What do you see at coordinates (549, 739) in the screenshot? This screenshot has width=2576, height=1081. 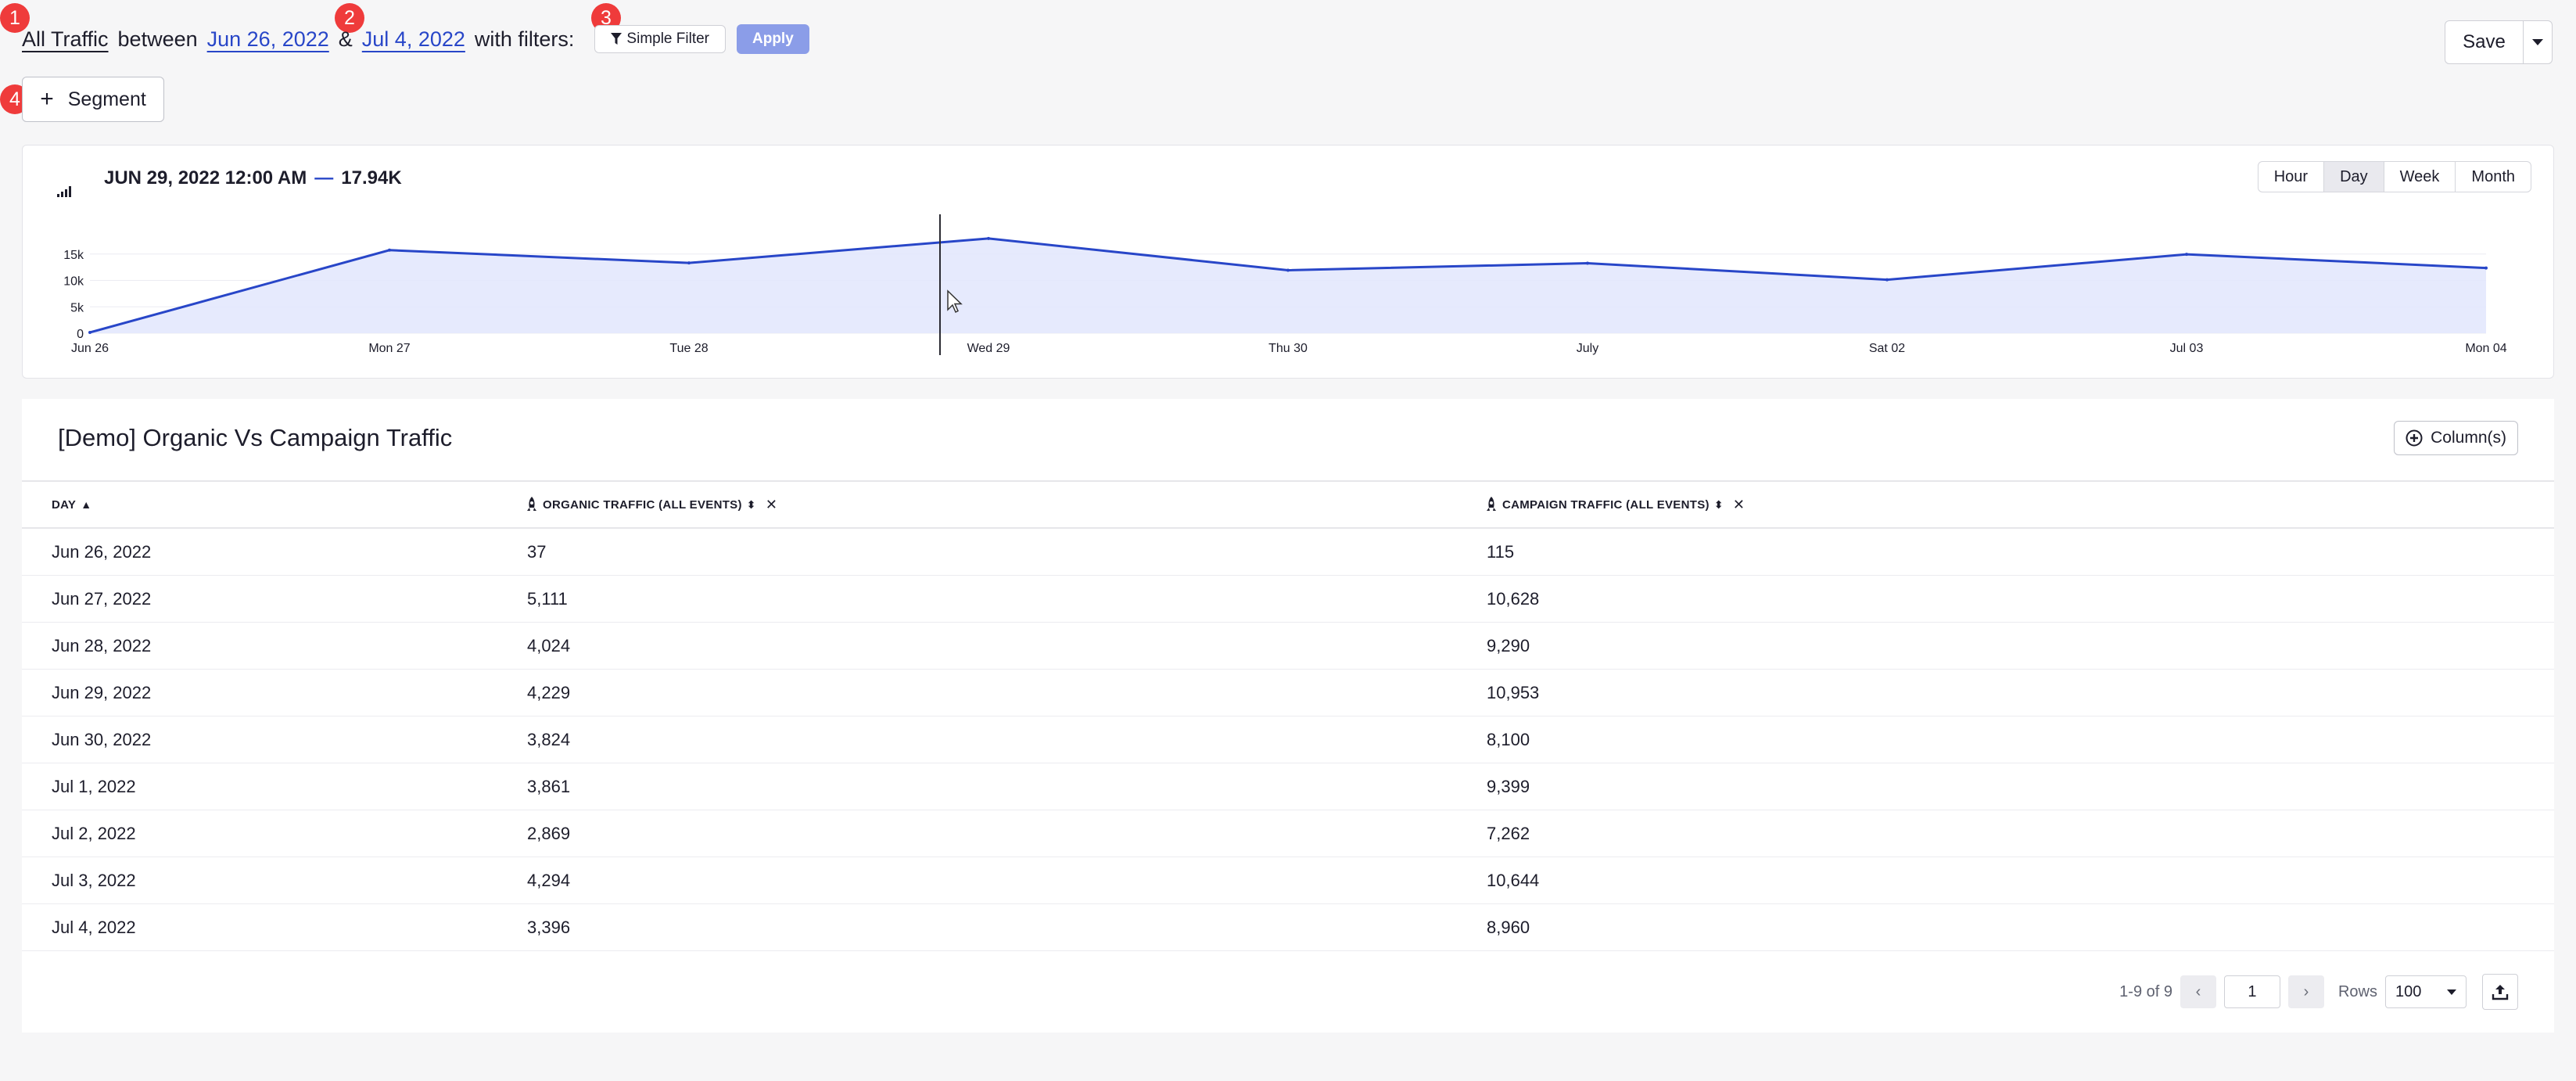 I see `cell-organic: 3,824` at bounding box center [549, 739].